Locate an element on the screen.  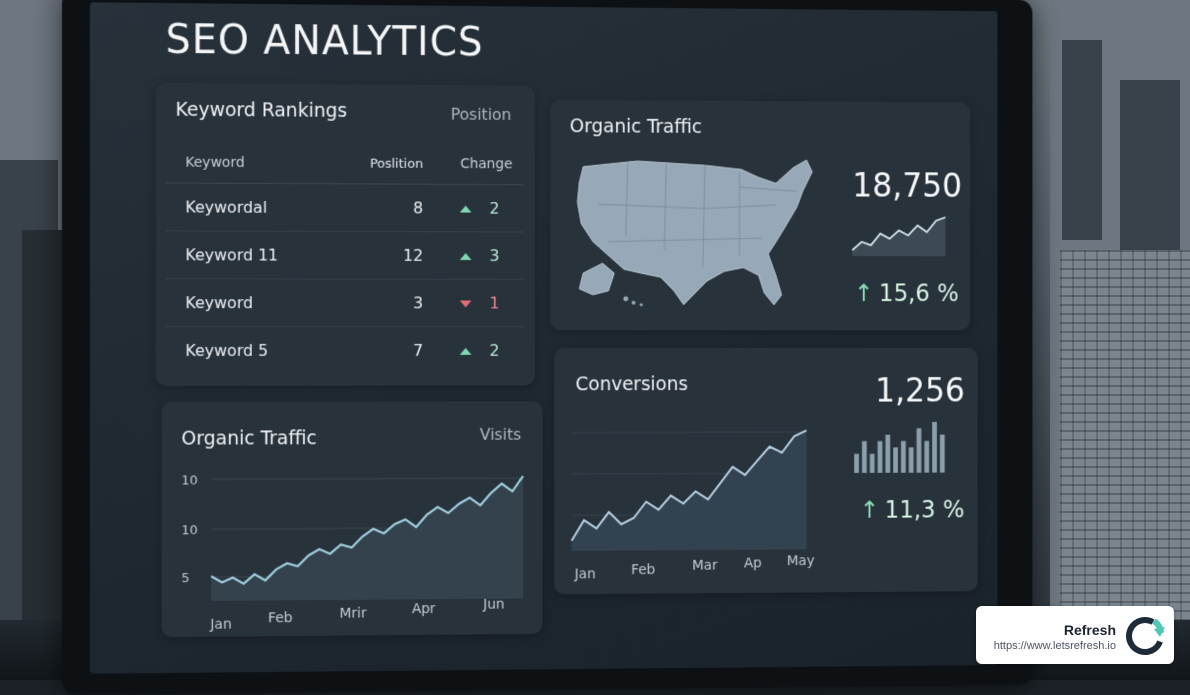
column-header-keyword: Keyword is located at coordinates (258, 164).